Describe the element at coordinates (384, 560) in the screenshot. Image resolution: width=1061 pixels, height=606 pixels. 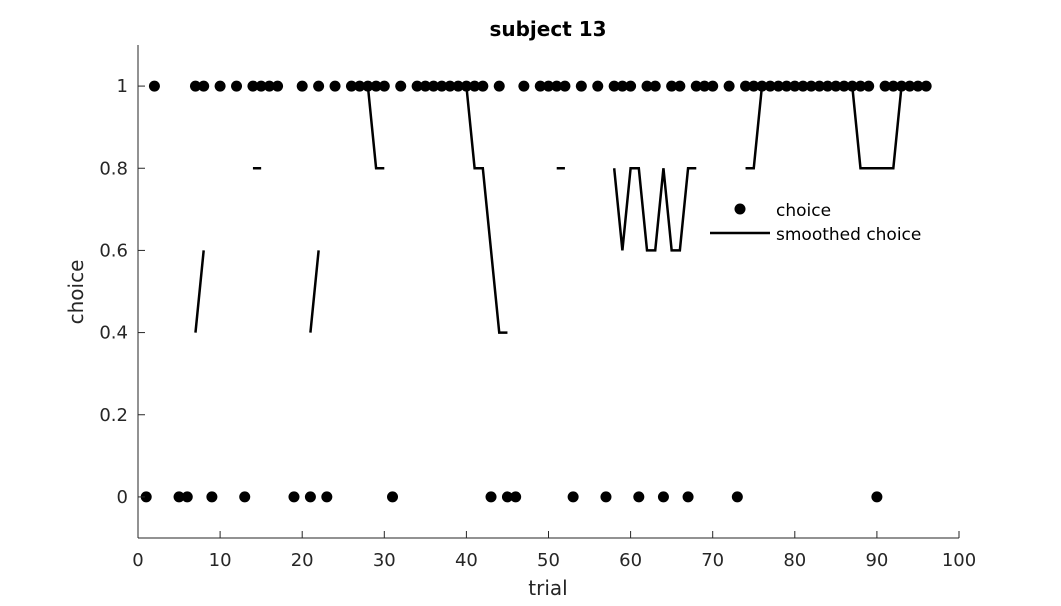
I see `x-tick-label: 30` at that location.